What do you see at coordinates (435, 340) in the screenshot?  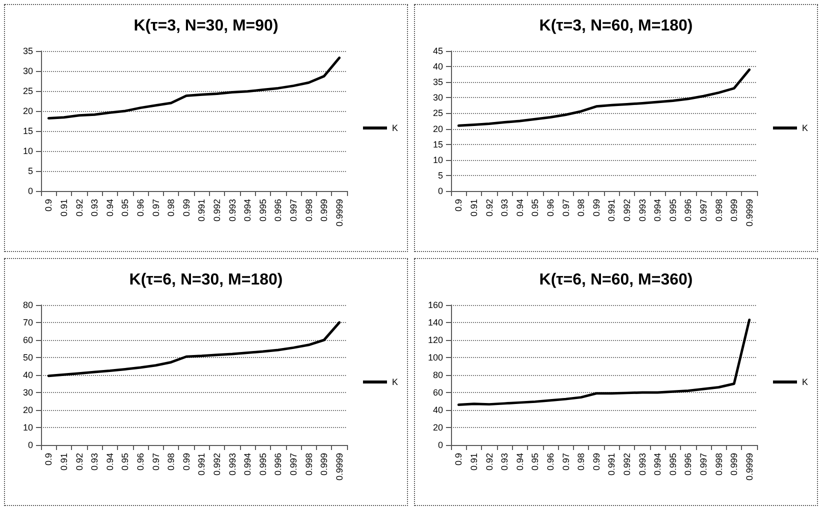 I see `y-tick-label: 120` at bounding box center [435, 340].